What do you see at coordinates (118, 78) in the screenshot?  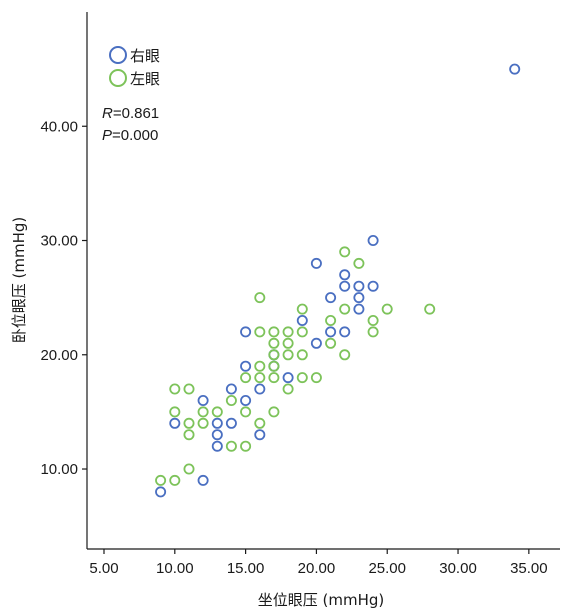 I see `legend-marker-left-eye` at bounding box center [118, 78].